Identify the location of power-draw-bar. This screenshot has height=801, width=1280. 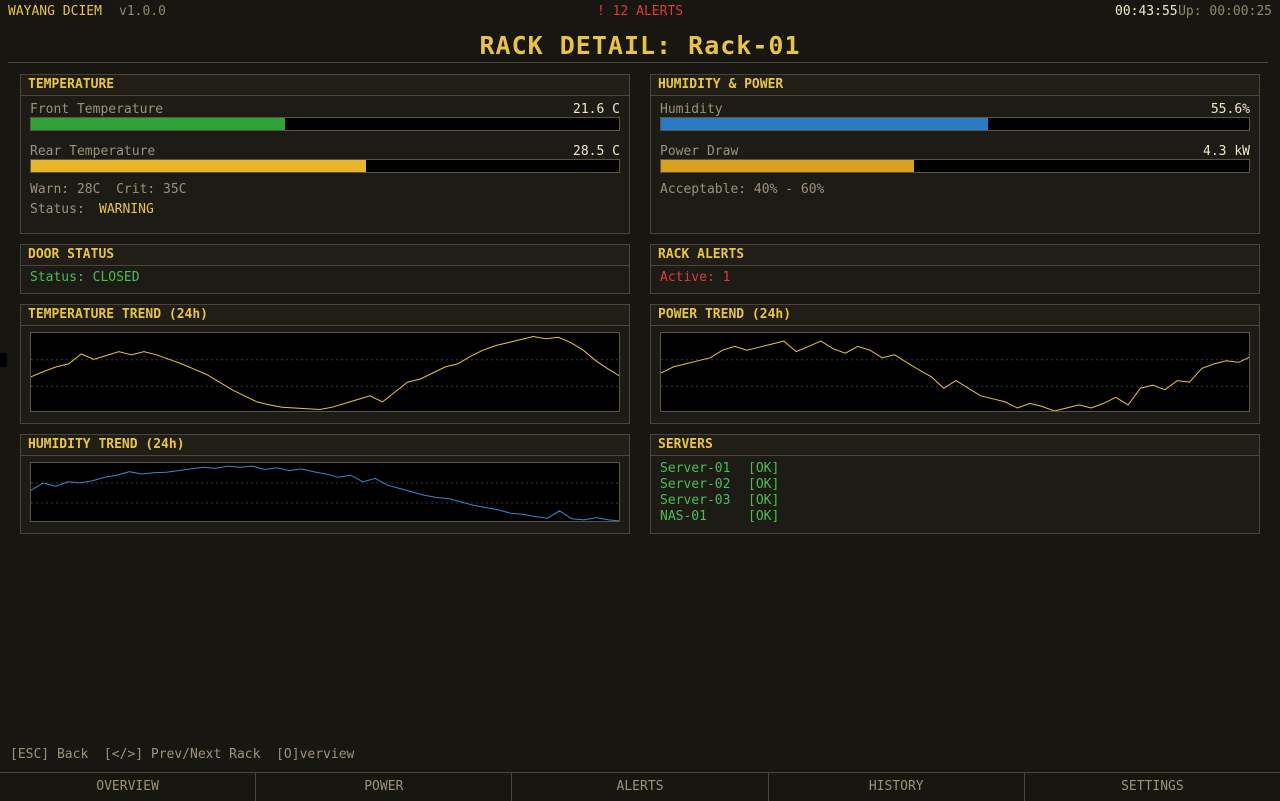
(955, 166).